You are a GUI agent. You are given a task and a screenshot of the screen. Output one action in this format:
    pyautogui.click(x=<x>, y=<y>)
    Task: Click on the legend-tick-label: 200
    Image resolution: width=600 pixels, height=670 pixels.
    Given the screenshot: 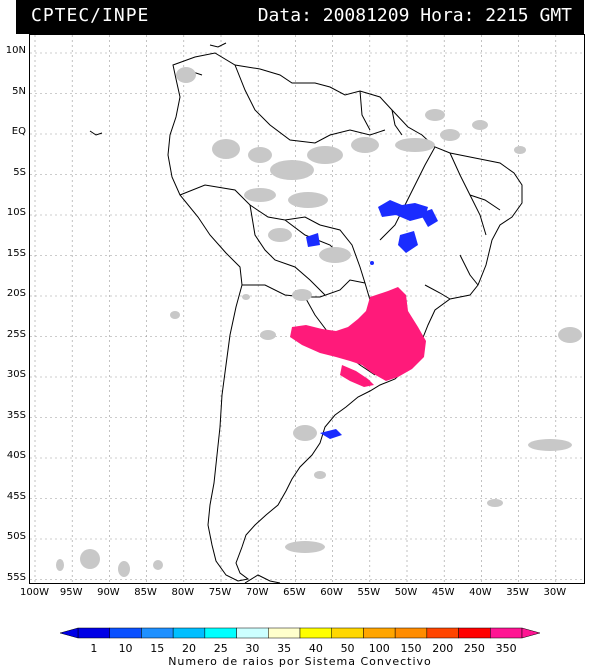 What is the action you would take?
    pyautogui.click(x=442, y=648)
    